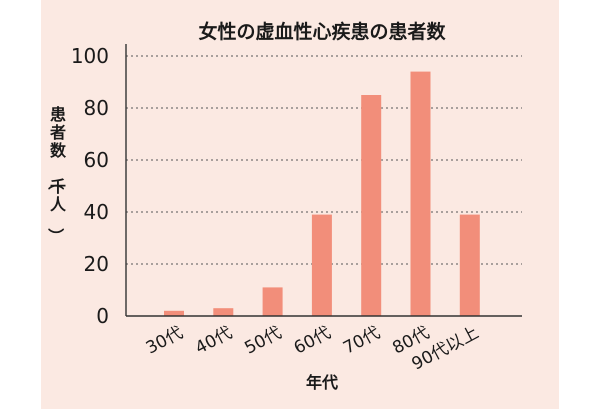  I want to click on y-tick-label: 40, so click(96, 212).